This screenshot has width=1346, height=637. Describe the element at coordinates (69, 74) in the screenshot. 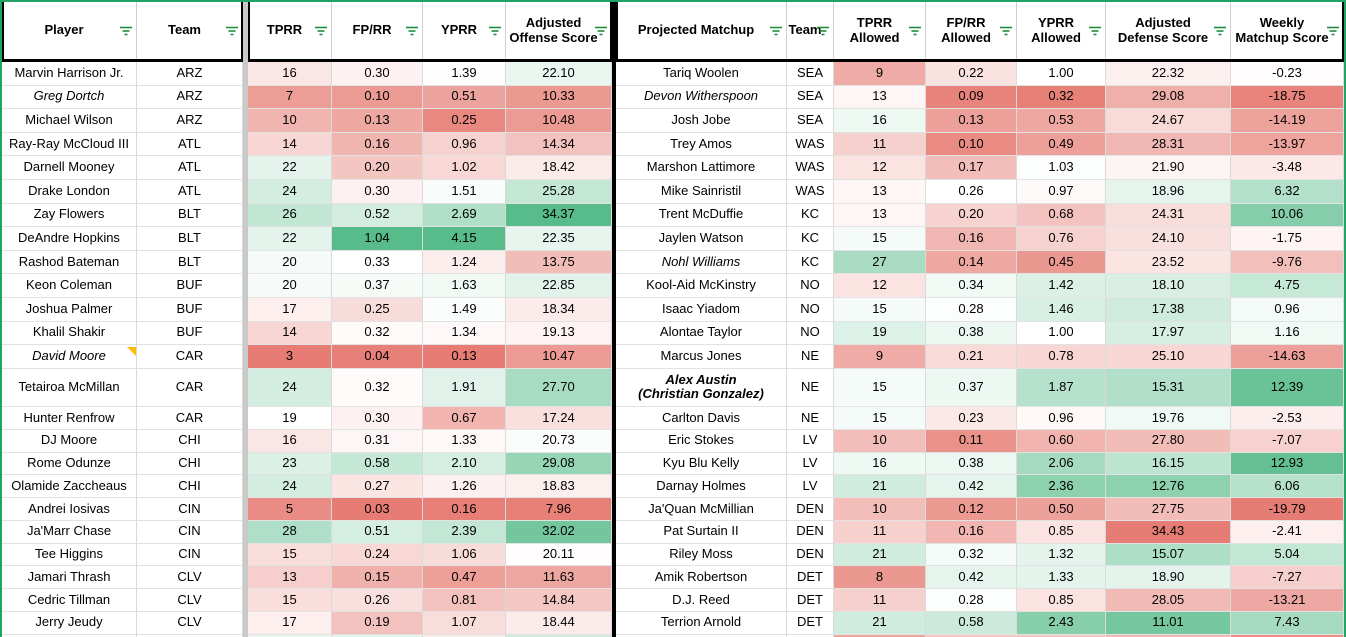

I see `player-cell: Marvin Harrison Jr.` at that location.